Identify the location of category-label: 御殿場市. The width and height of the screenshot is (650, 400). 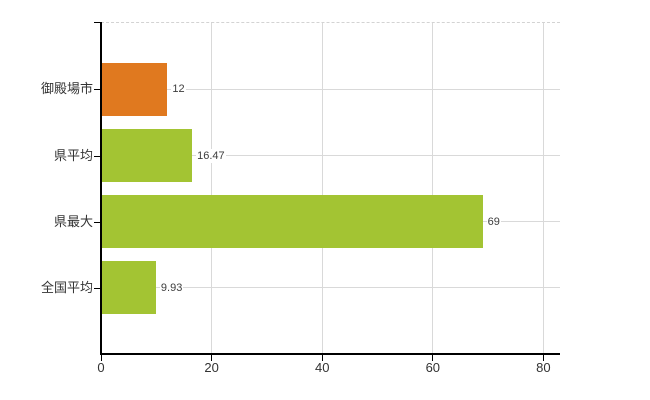
(66, 88).